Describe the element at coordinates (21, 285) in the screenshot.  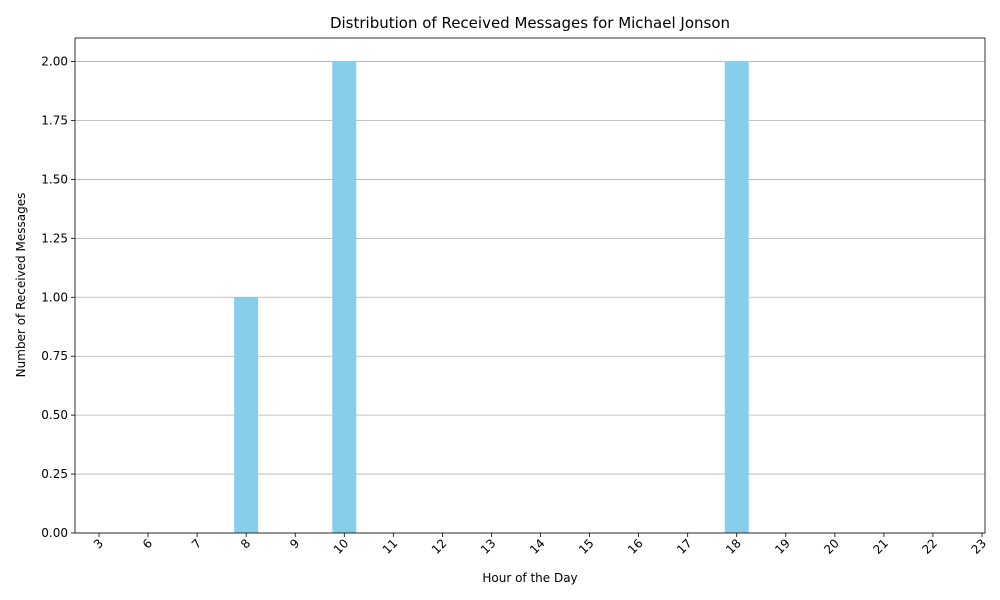
I see `y-axis-label: Number of Received Messages` at that location.